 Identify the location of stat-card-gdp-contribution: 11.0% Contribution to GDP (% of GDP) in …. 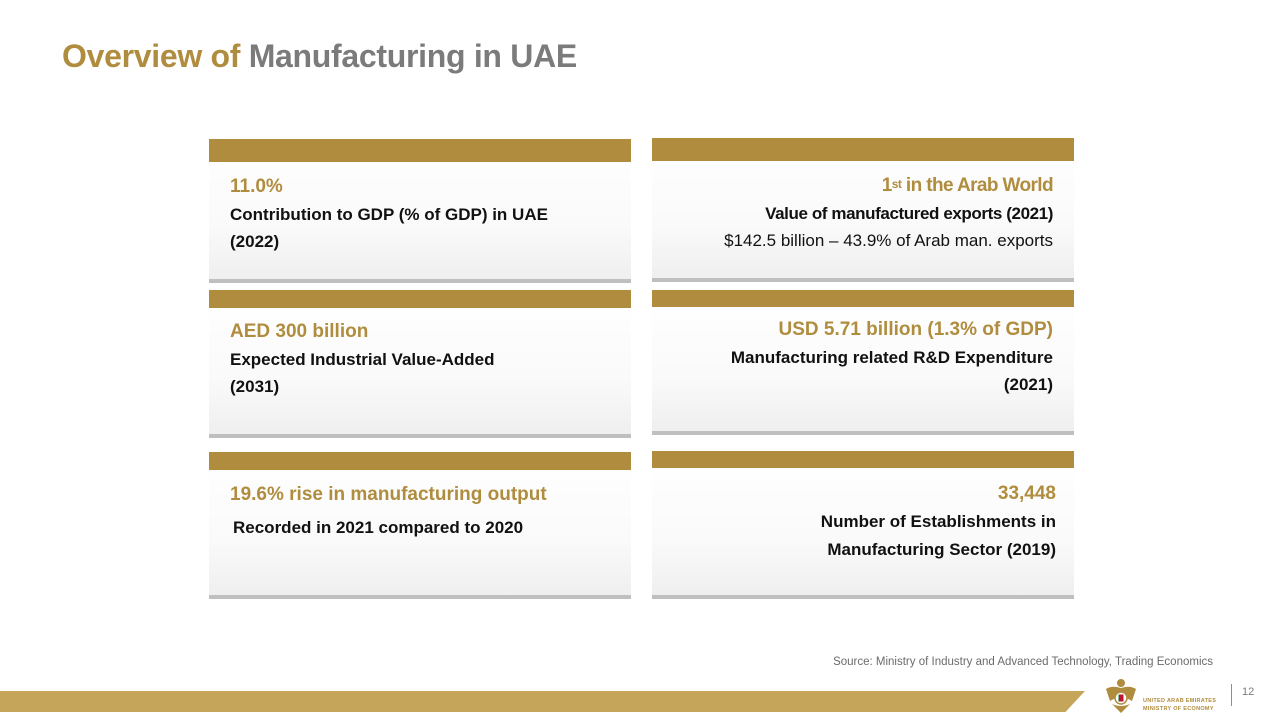
(420, 211).